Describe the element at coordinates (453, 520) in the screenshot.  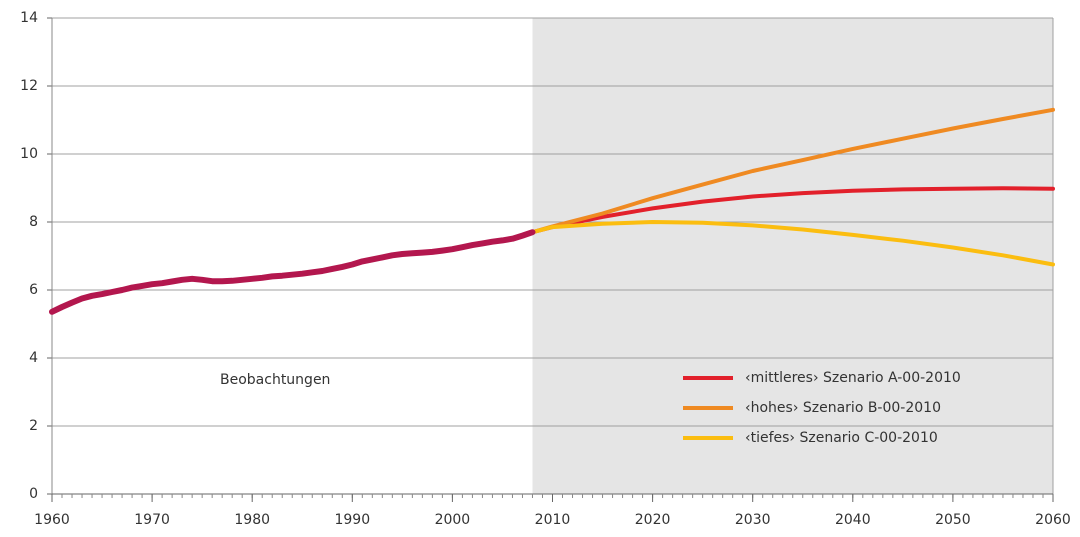
I see `x-tick-label: 2000` at that location.